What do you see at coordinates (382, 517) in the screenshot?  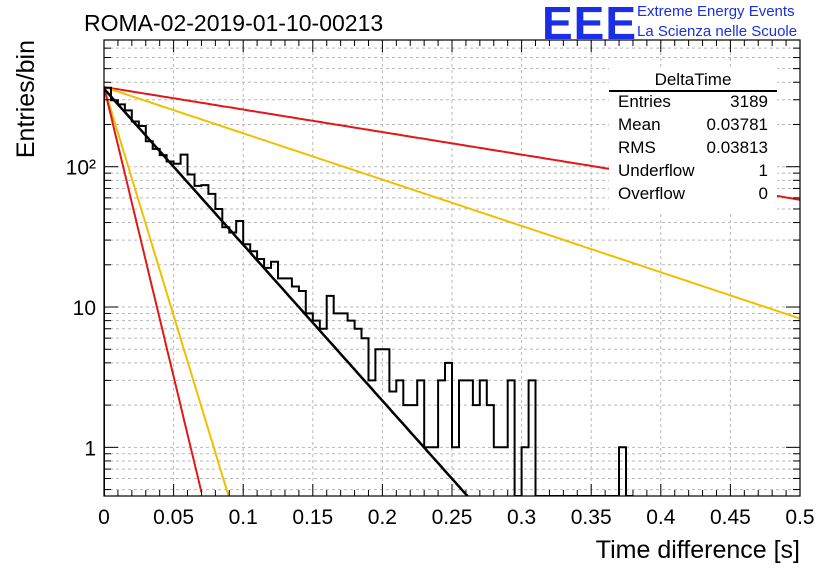 I see `x-tick-label: 0.2` at bounding box center [382, 517].